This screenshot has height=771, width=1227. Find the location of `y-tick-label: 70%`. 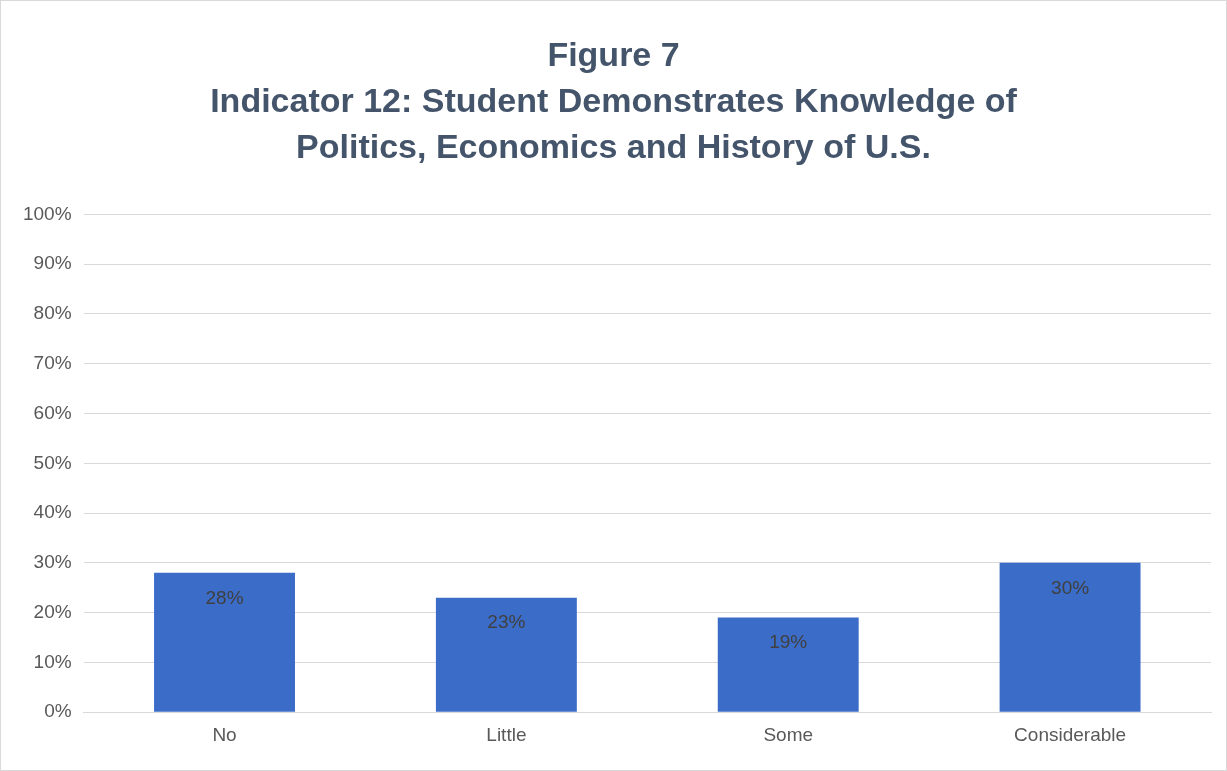

y-tick-label: 70% is located at coordinates (52, 362).